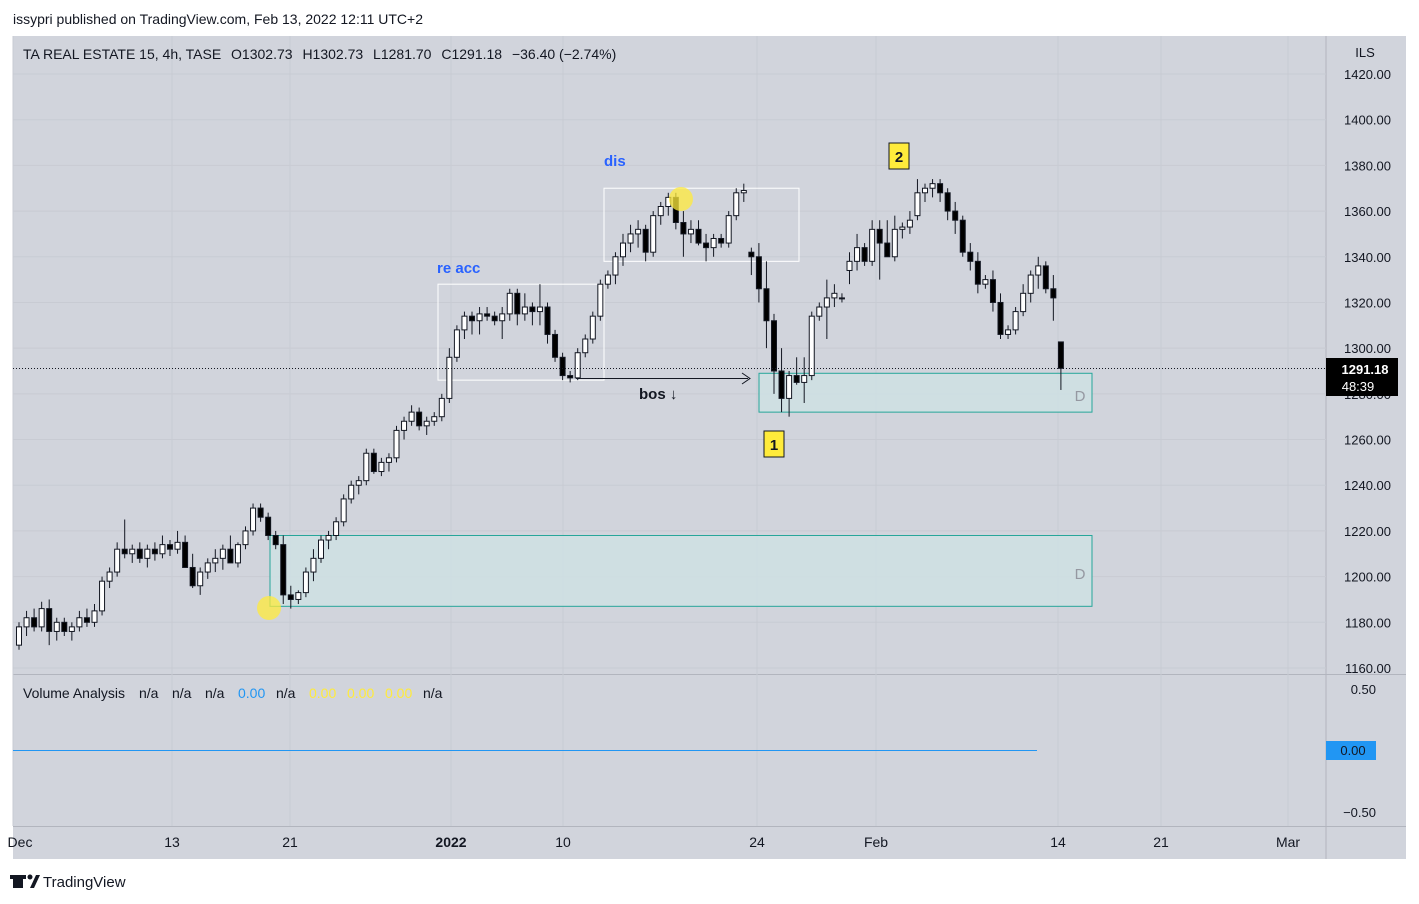  Describe the element at coordinates (1367, 74) in the screenshot. I see `price-label: 1420.00` at that location.